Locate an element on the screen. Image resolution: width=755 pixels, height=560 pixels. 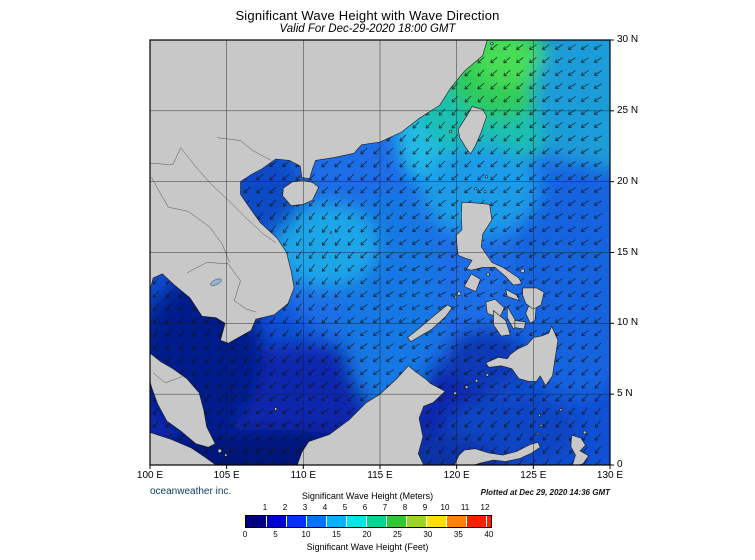
meters-tick-value: 12 is located at coordinates (485, 507).